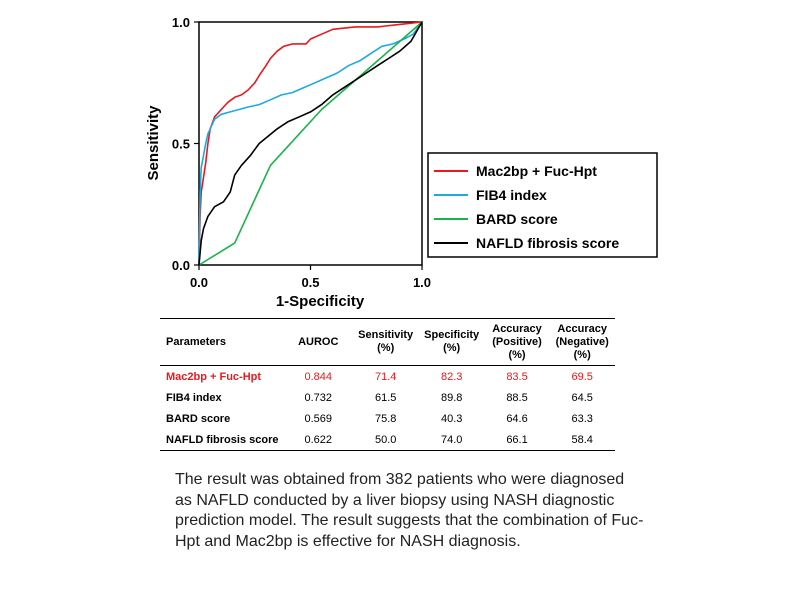 Image resolution: width=800 pixels, height=600 pixels. What do you see at coordinates (318, 341) in the screenshot?
I see `header-auroc: AUROC` at bounding box center [318, 341].